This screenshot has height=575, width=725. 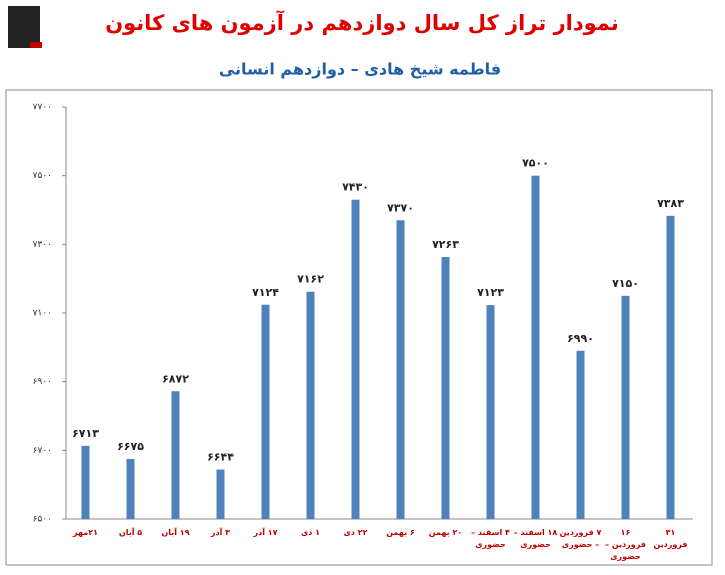 What do you see at coordinates (42, 176) in the screenshot?
I see `y-tick-label: ۷۵۰۰` at bounding box center [42, 176].